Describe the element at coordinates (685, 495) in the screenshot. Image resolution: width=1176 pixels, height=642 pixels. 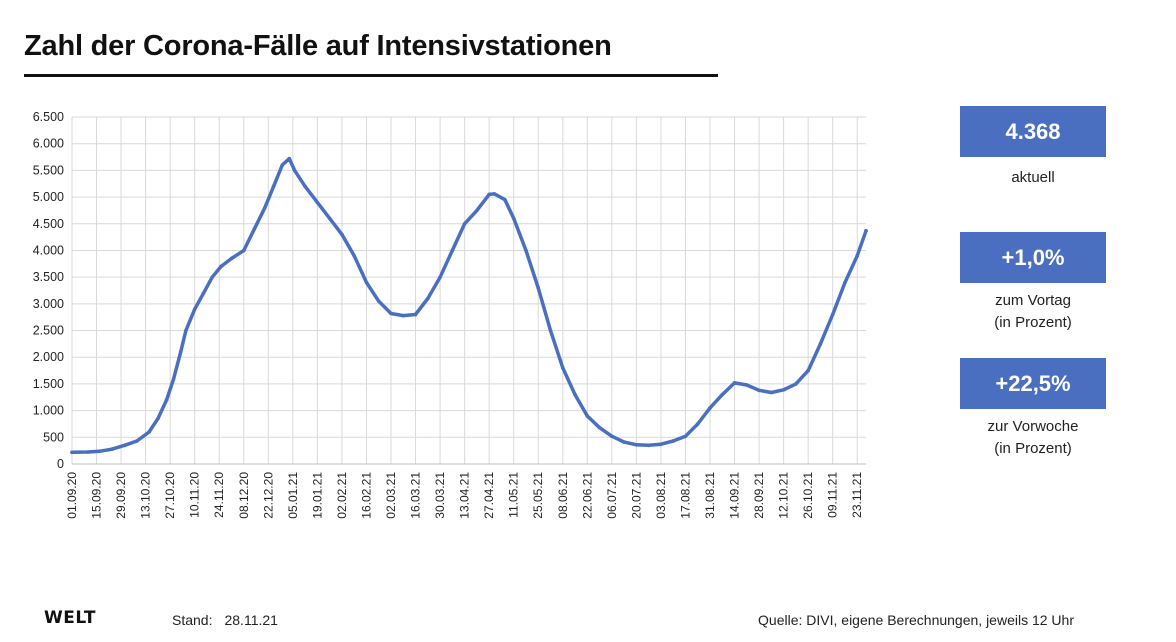
I see `x-tick-label: 17.08.21` at that location.